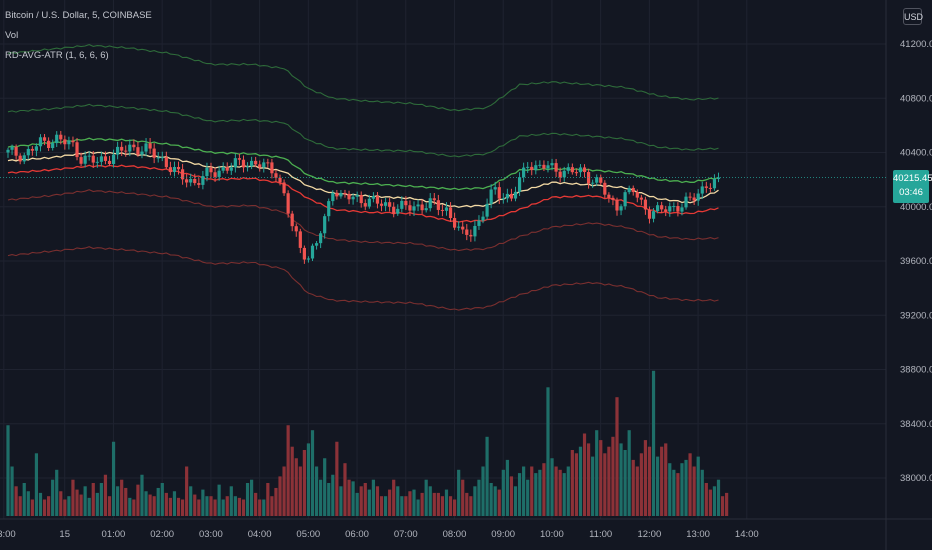 This screenshot has width=932, height=550. What do you see at coordinates (503, 534) in the screenshot?
I see `x-tick-label: 09:00` at bounding box center [503, 534].